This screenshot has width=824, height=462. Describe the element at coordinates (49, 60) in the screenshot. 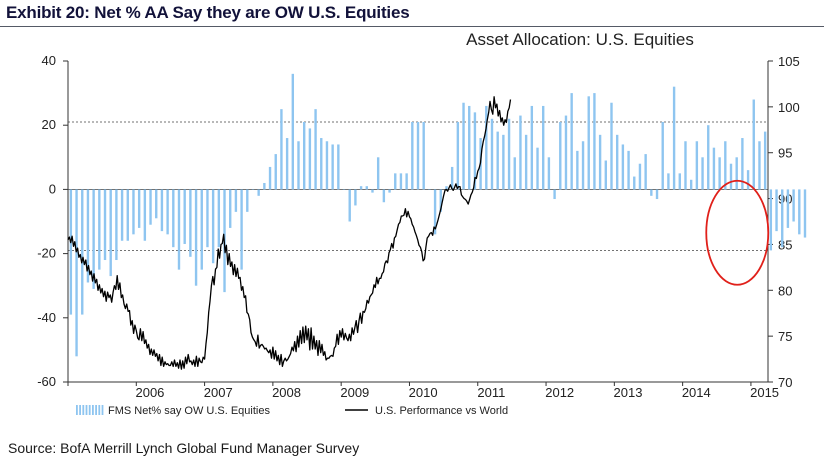

I see `y-left-tick-label: 40` at that location.